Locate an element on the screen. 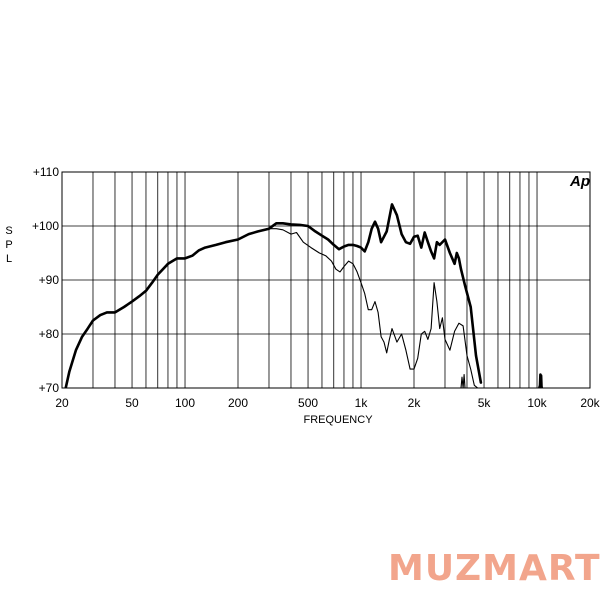  x-axis-label: FREQUENCY is located at coordinates (338, 420).